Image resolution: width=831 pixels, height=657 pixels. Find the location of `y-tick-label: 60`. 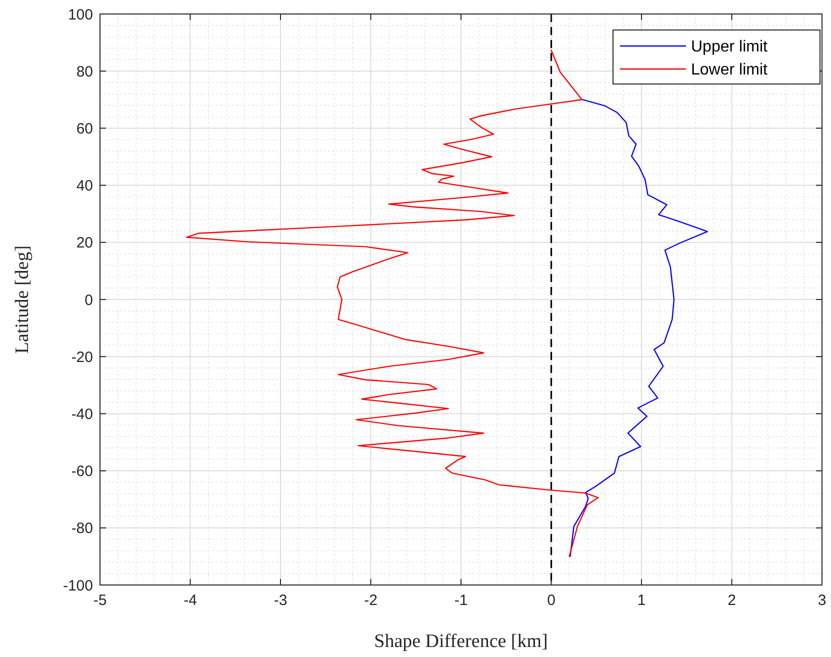

y-tick-label: 60 is located at coordinates (84, 129).